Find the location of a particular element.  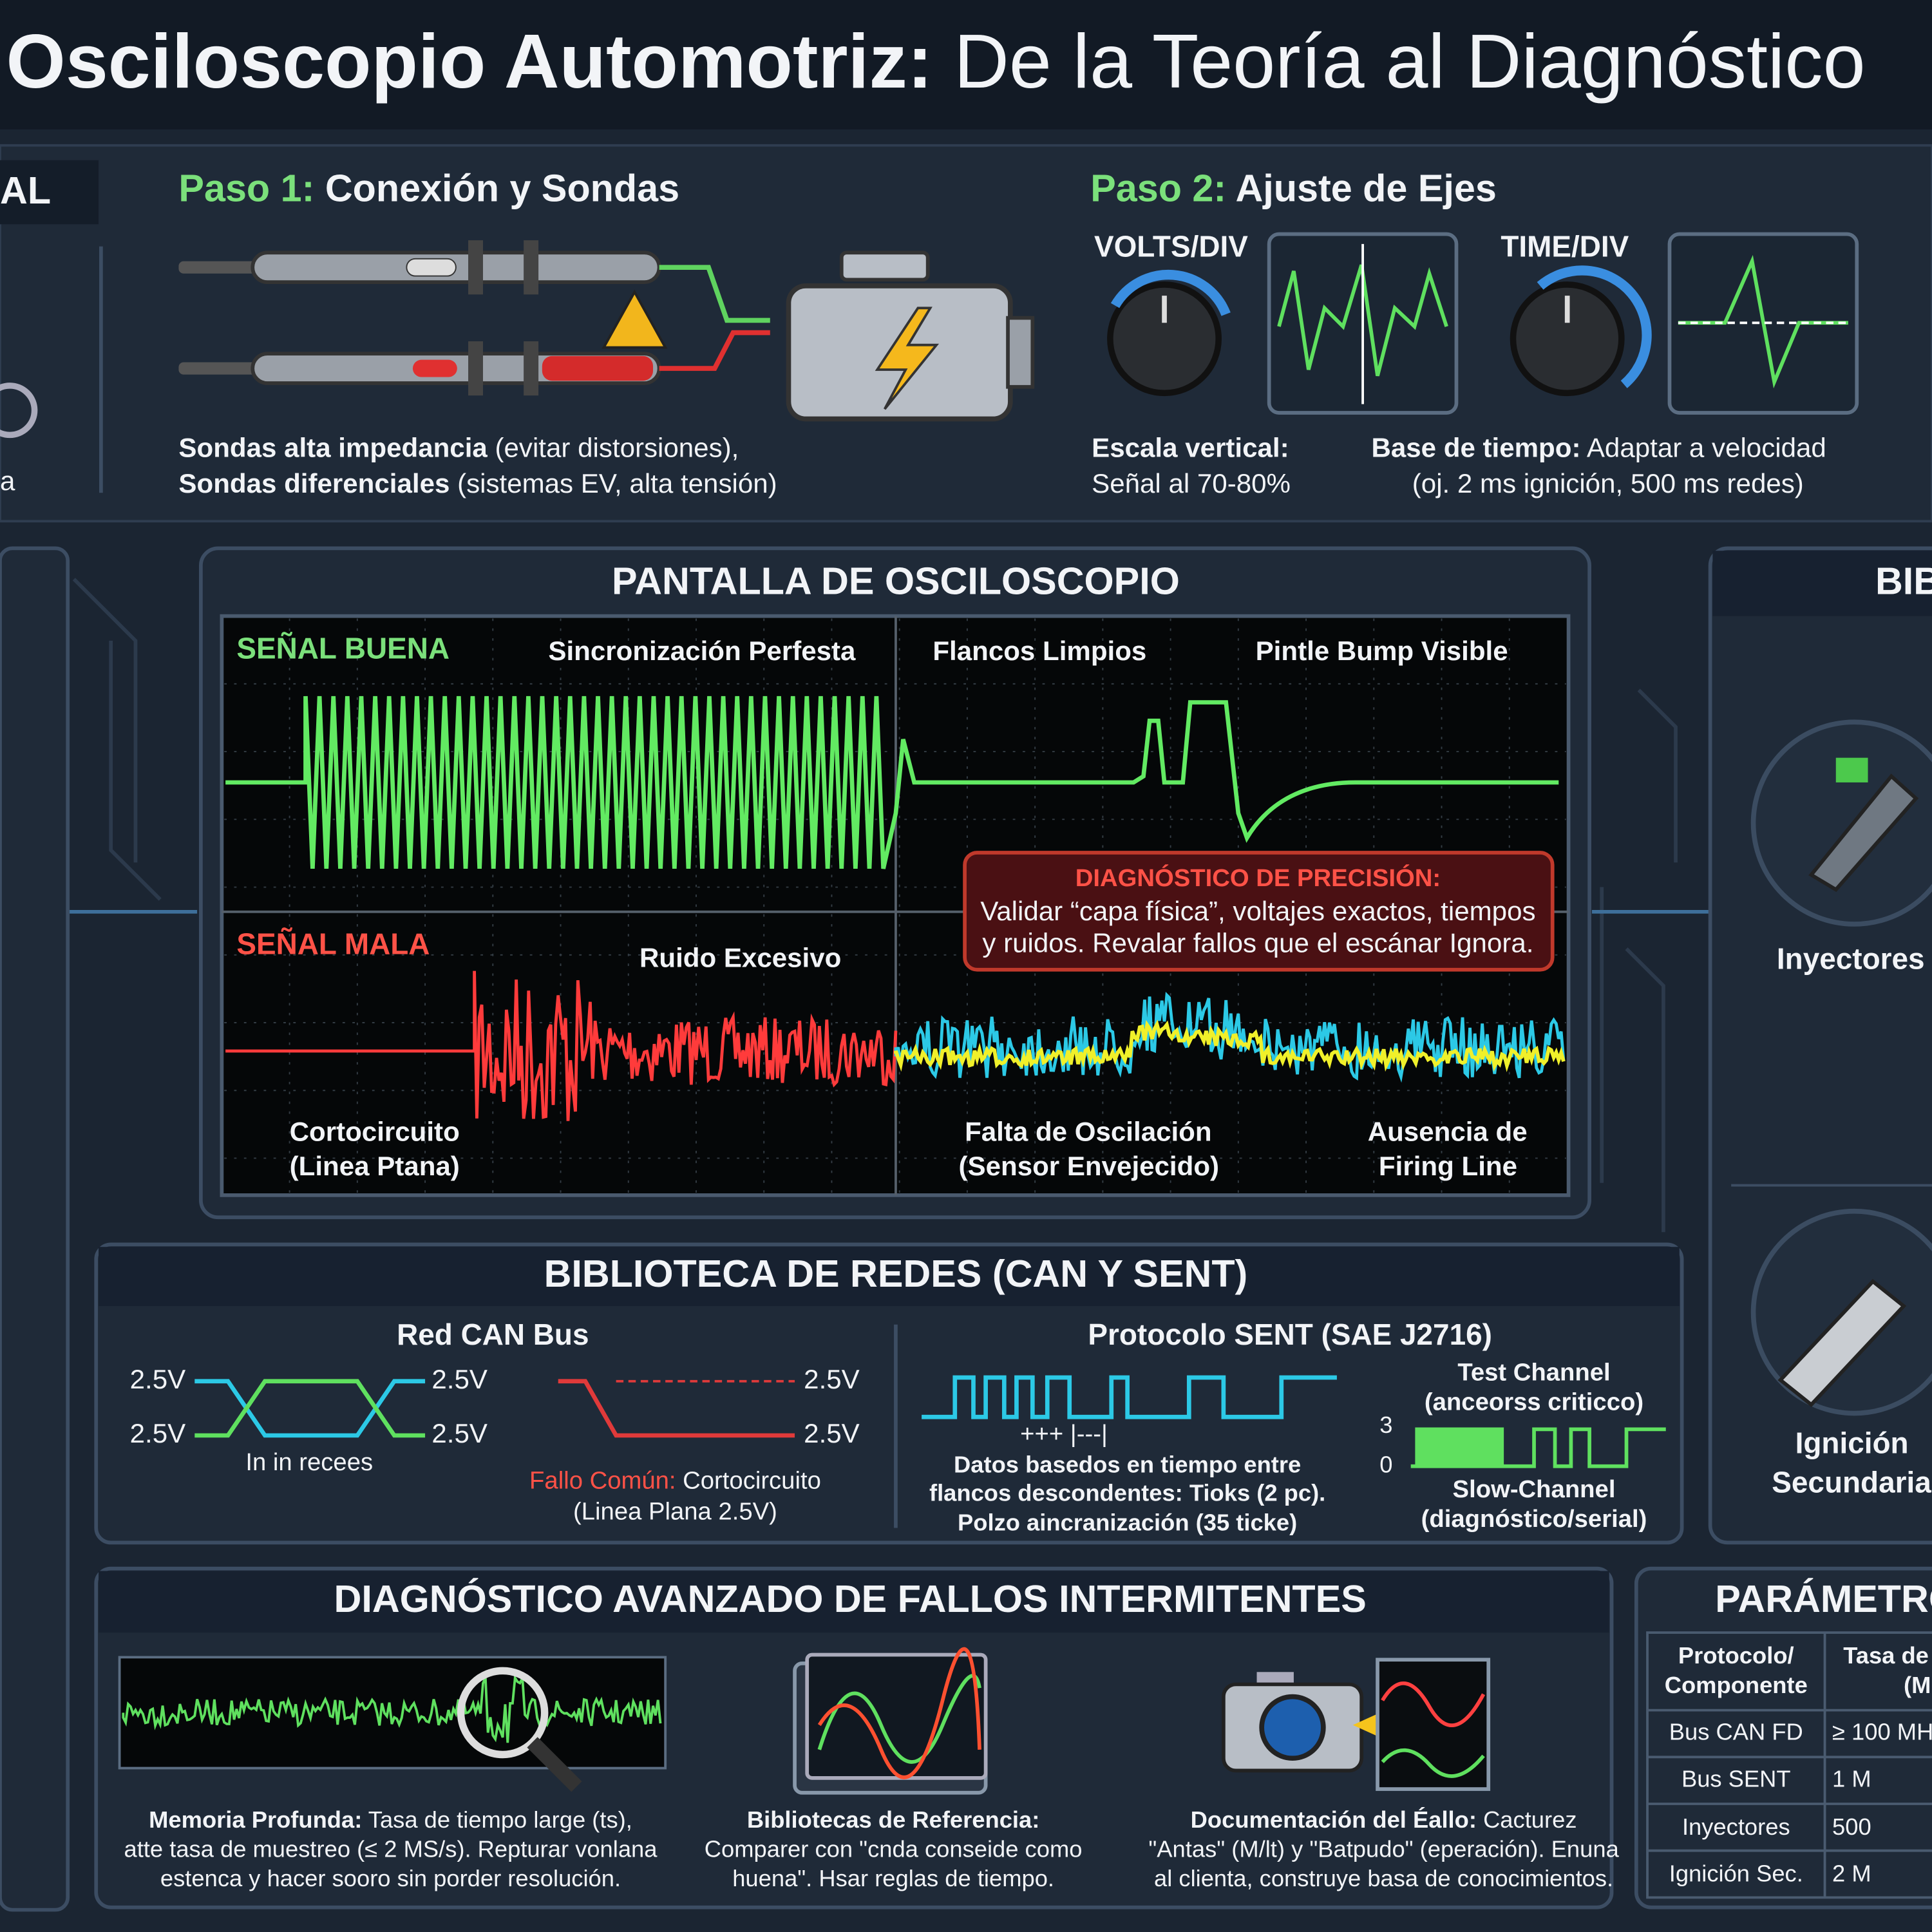

label: Protocolo SENT (SAE J2716) is located at coordinates (1290, 1335).